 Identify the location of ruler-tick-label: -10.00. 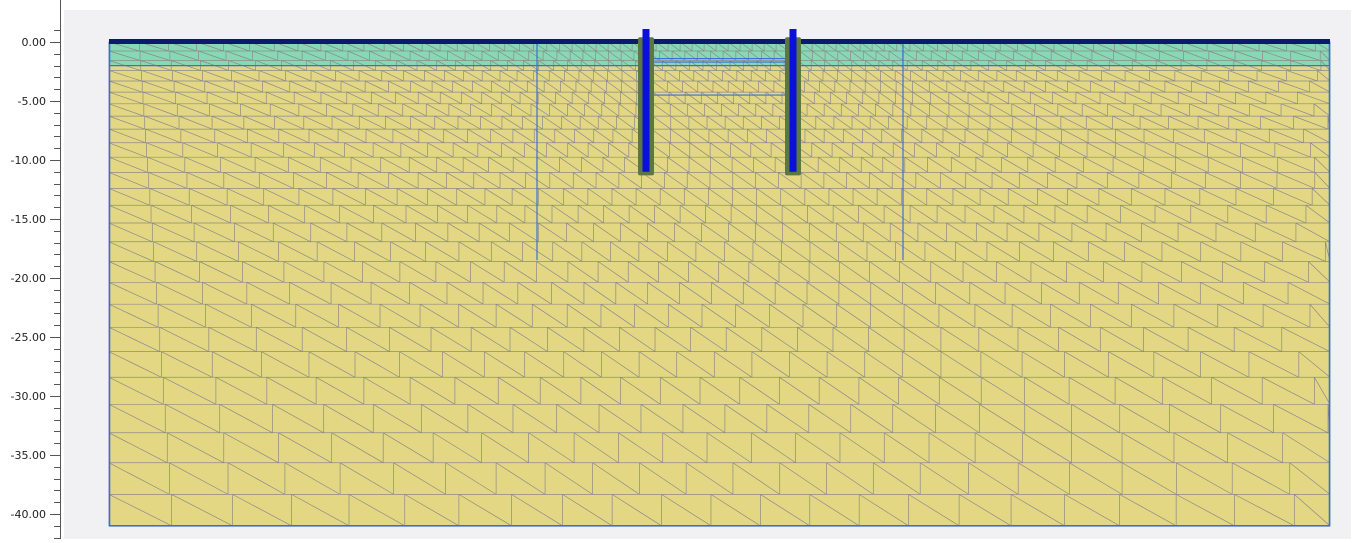
(28, 160).